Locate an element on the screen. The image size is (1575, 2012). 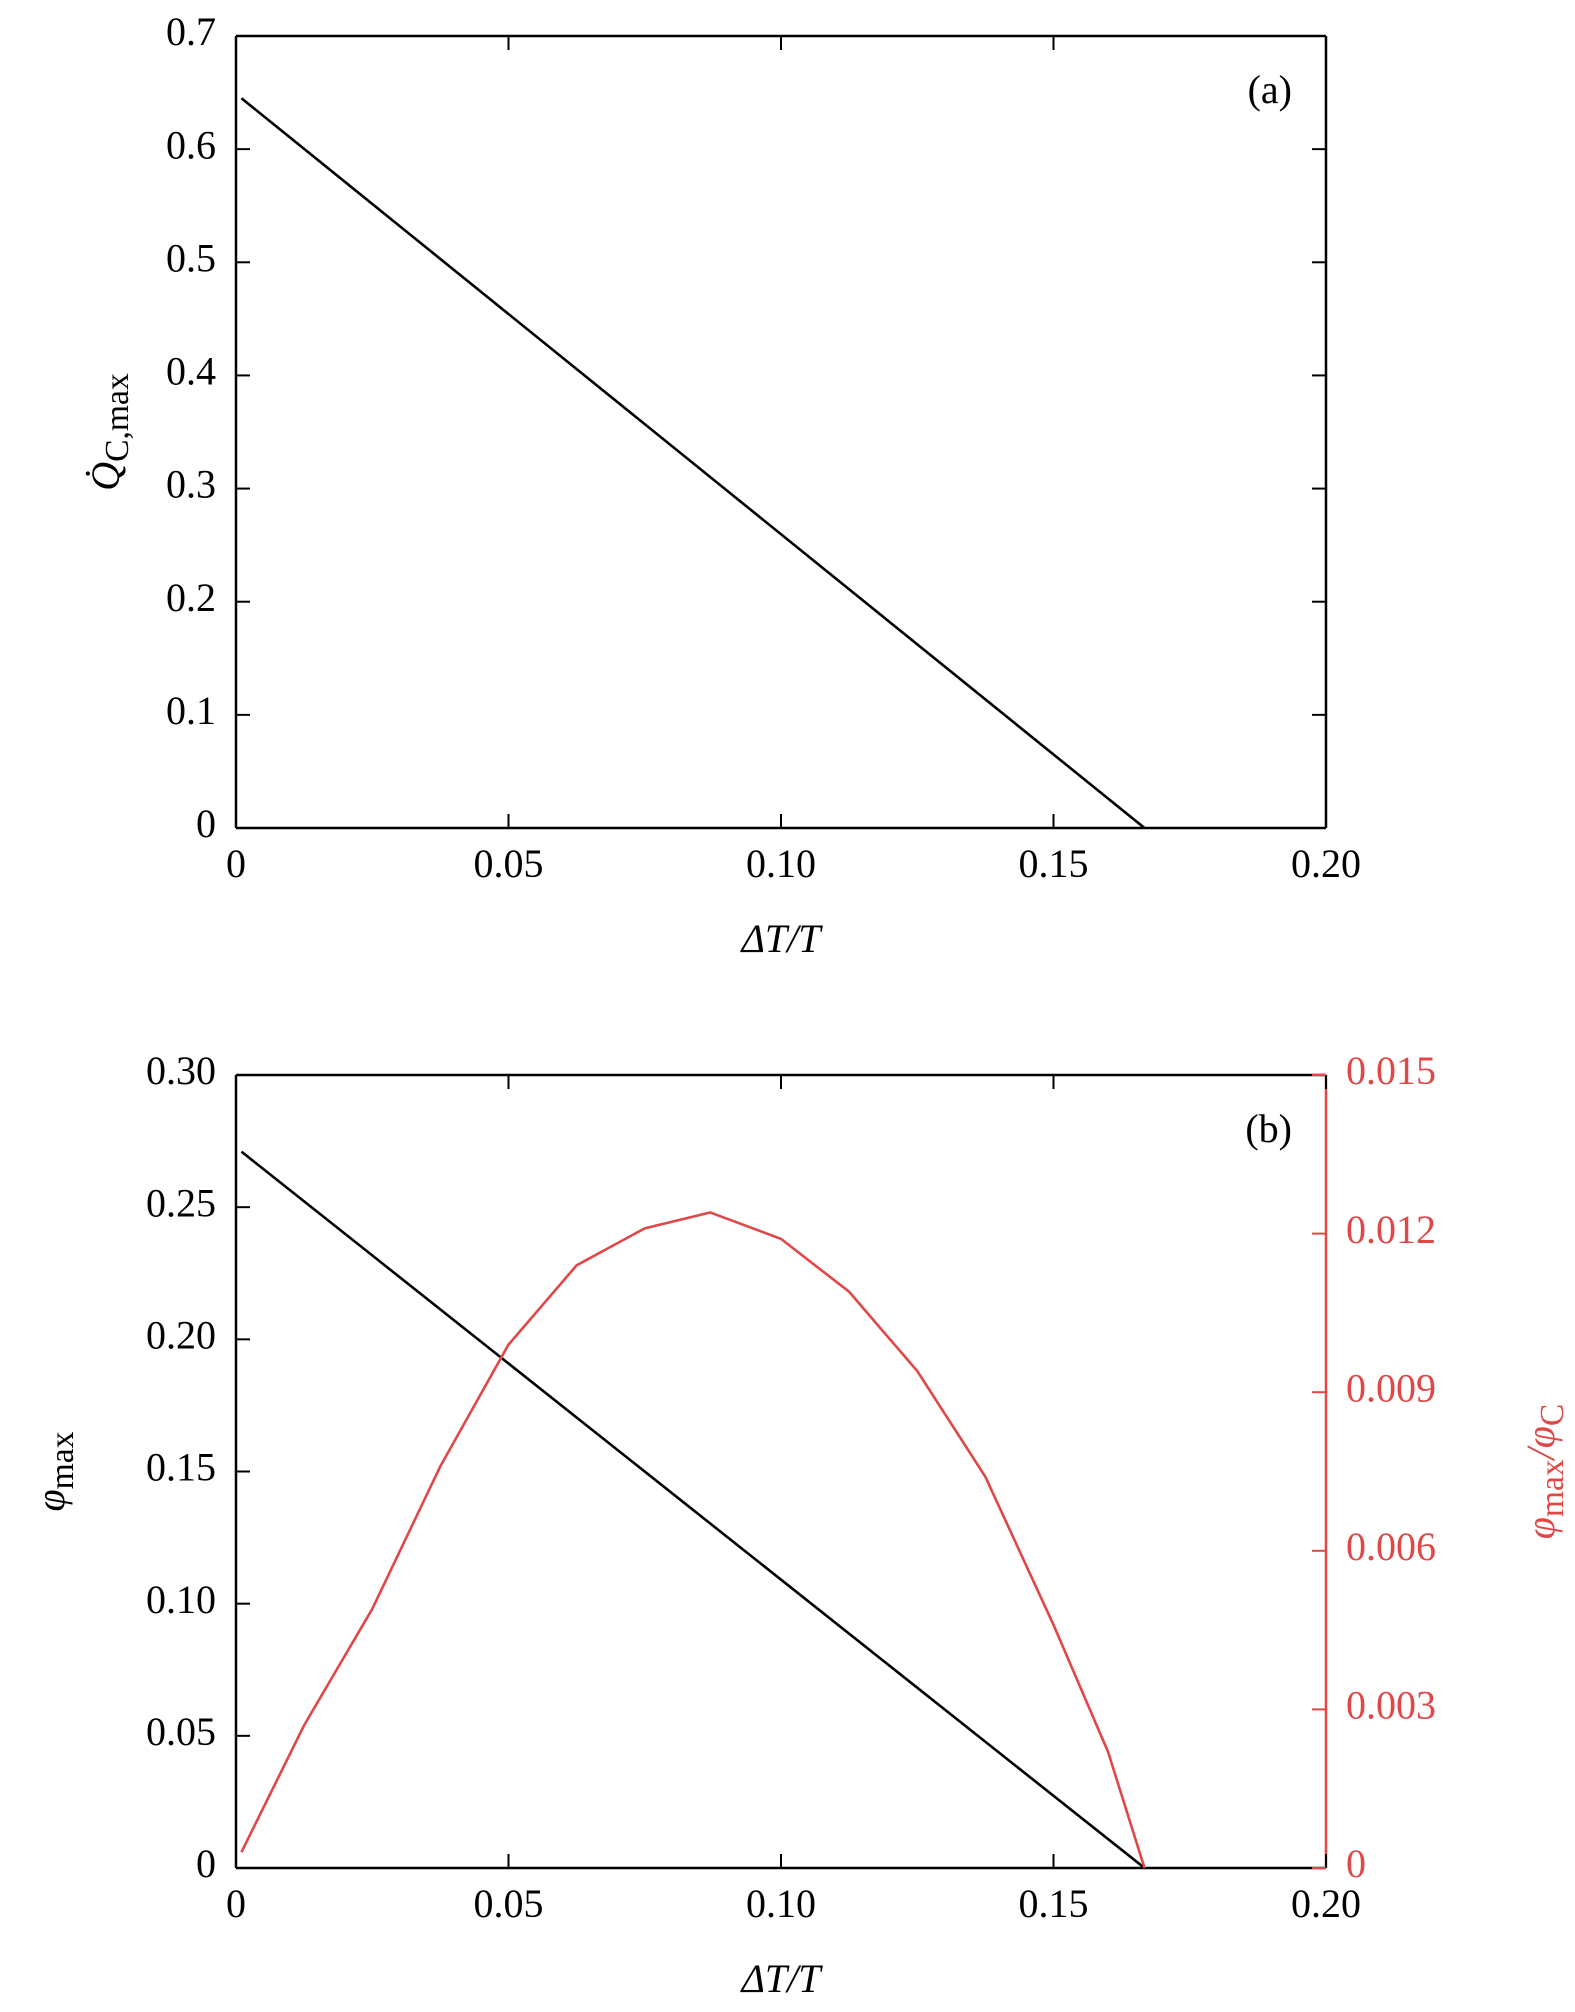
y2-tick-label: 0.003 is located at coordinates (1391, 1705).